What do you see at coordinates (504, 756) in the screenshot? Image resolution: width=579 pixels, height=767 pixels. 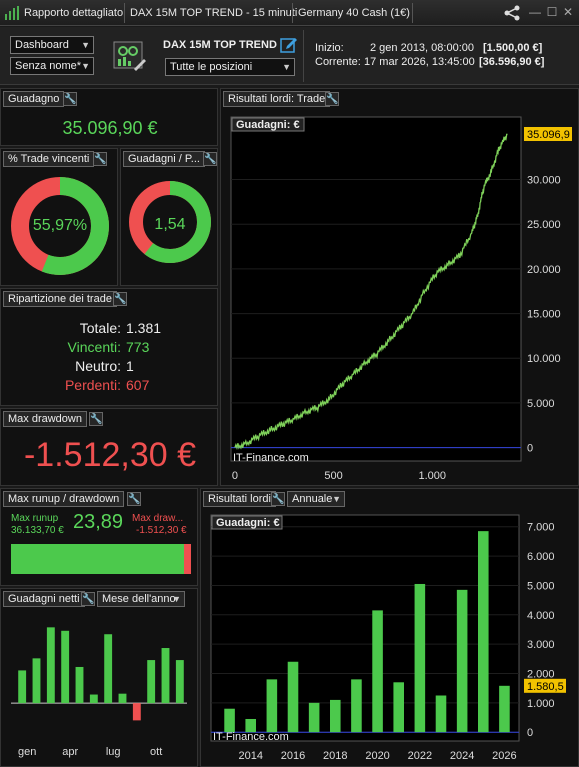 I see `x-tick-label: 2026` at bounding box center [504, 756].